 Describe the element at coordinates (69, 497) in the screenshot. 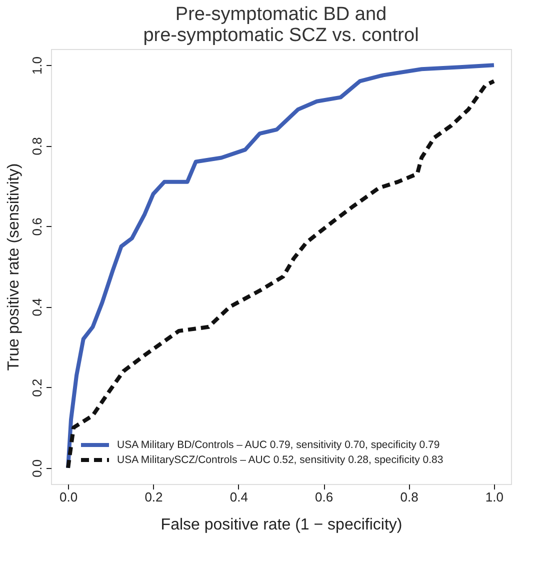

I see `x-tick-label: 0.0` at that location.